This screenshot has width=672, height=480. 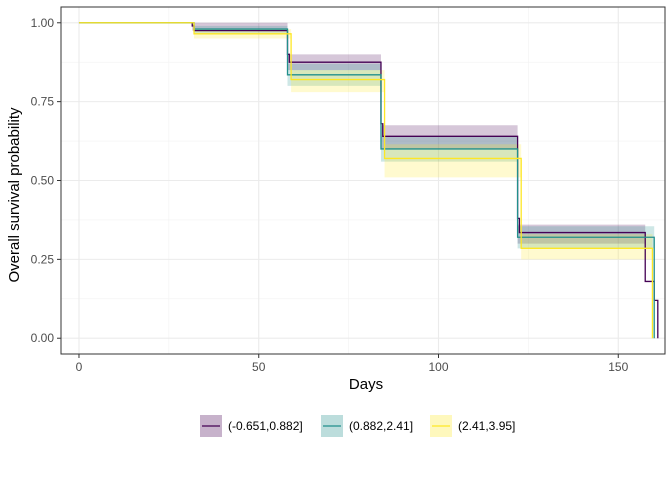 I want to click on x-tick-label: 100, so click(x=438, y=367).